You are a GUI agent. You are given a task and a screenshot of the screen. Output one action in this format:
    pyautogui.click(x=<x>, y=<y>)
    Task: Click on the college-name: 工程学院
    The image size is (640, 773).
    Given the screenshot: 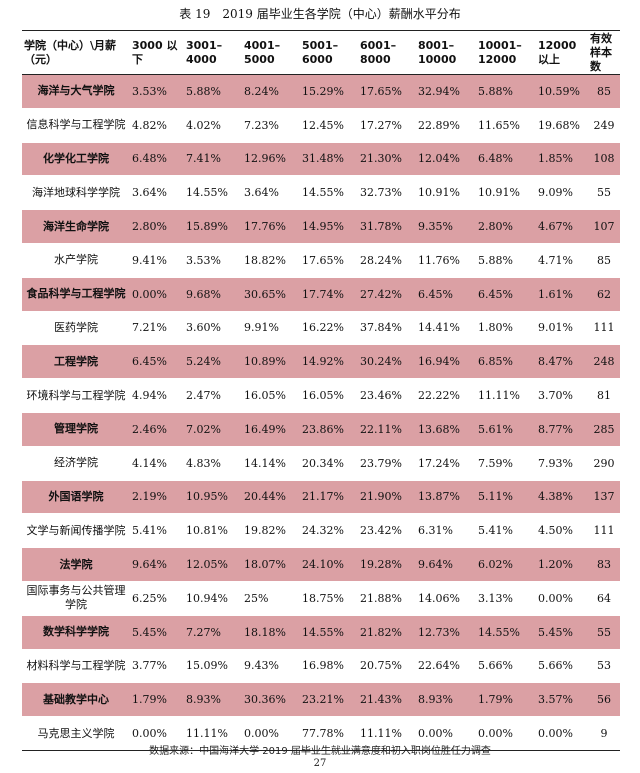 What is the action you would take?
    pyautogui.click(x=76, y=362)
    